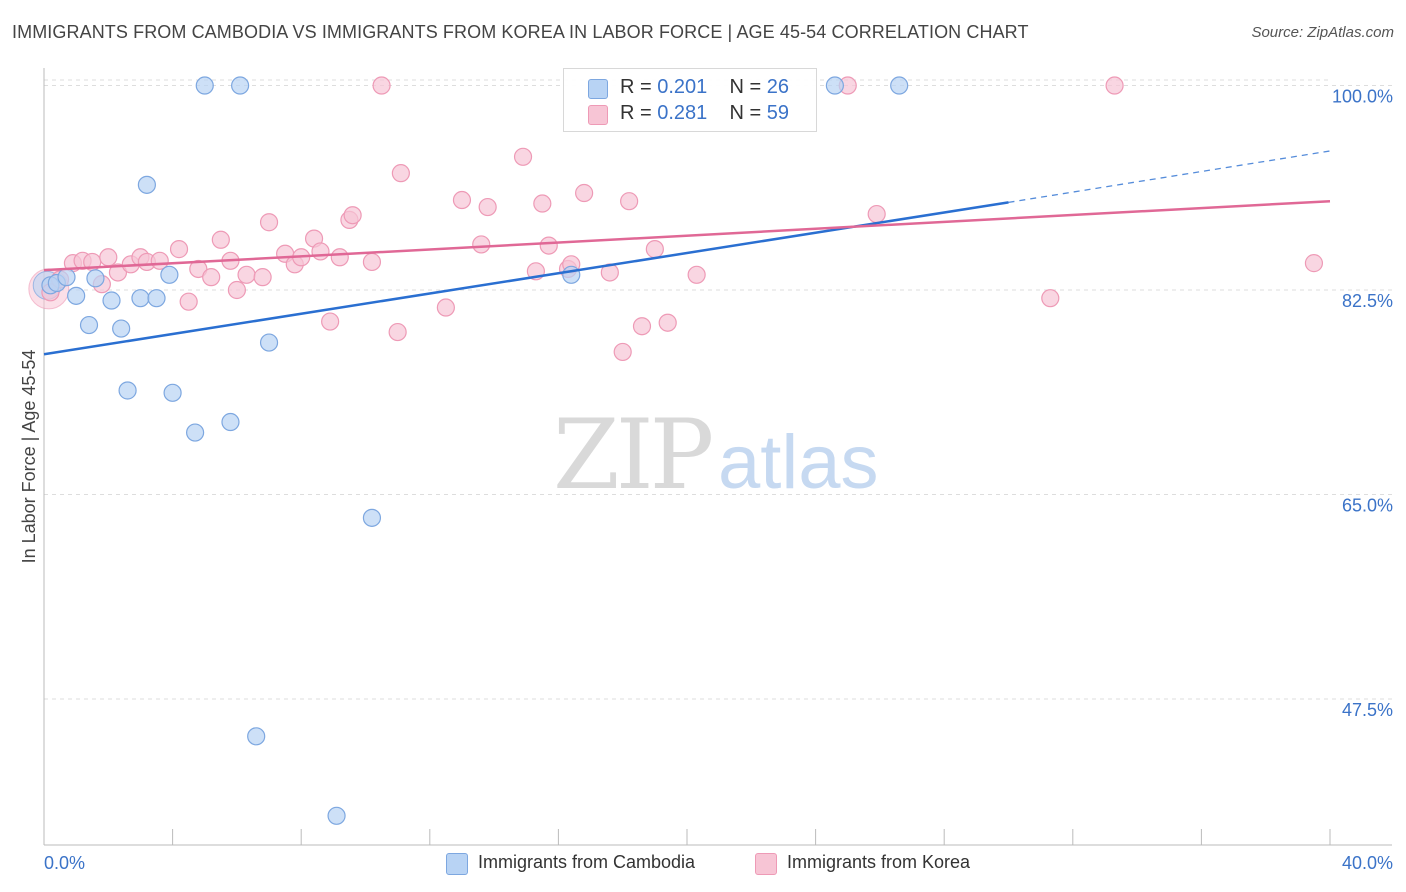  I want to click on legend-korea-n-label: N =, so click(745, 113).